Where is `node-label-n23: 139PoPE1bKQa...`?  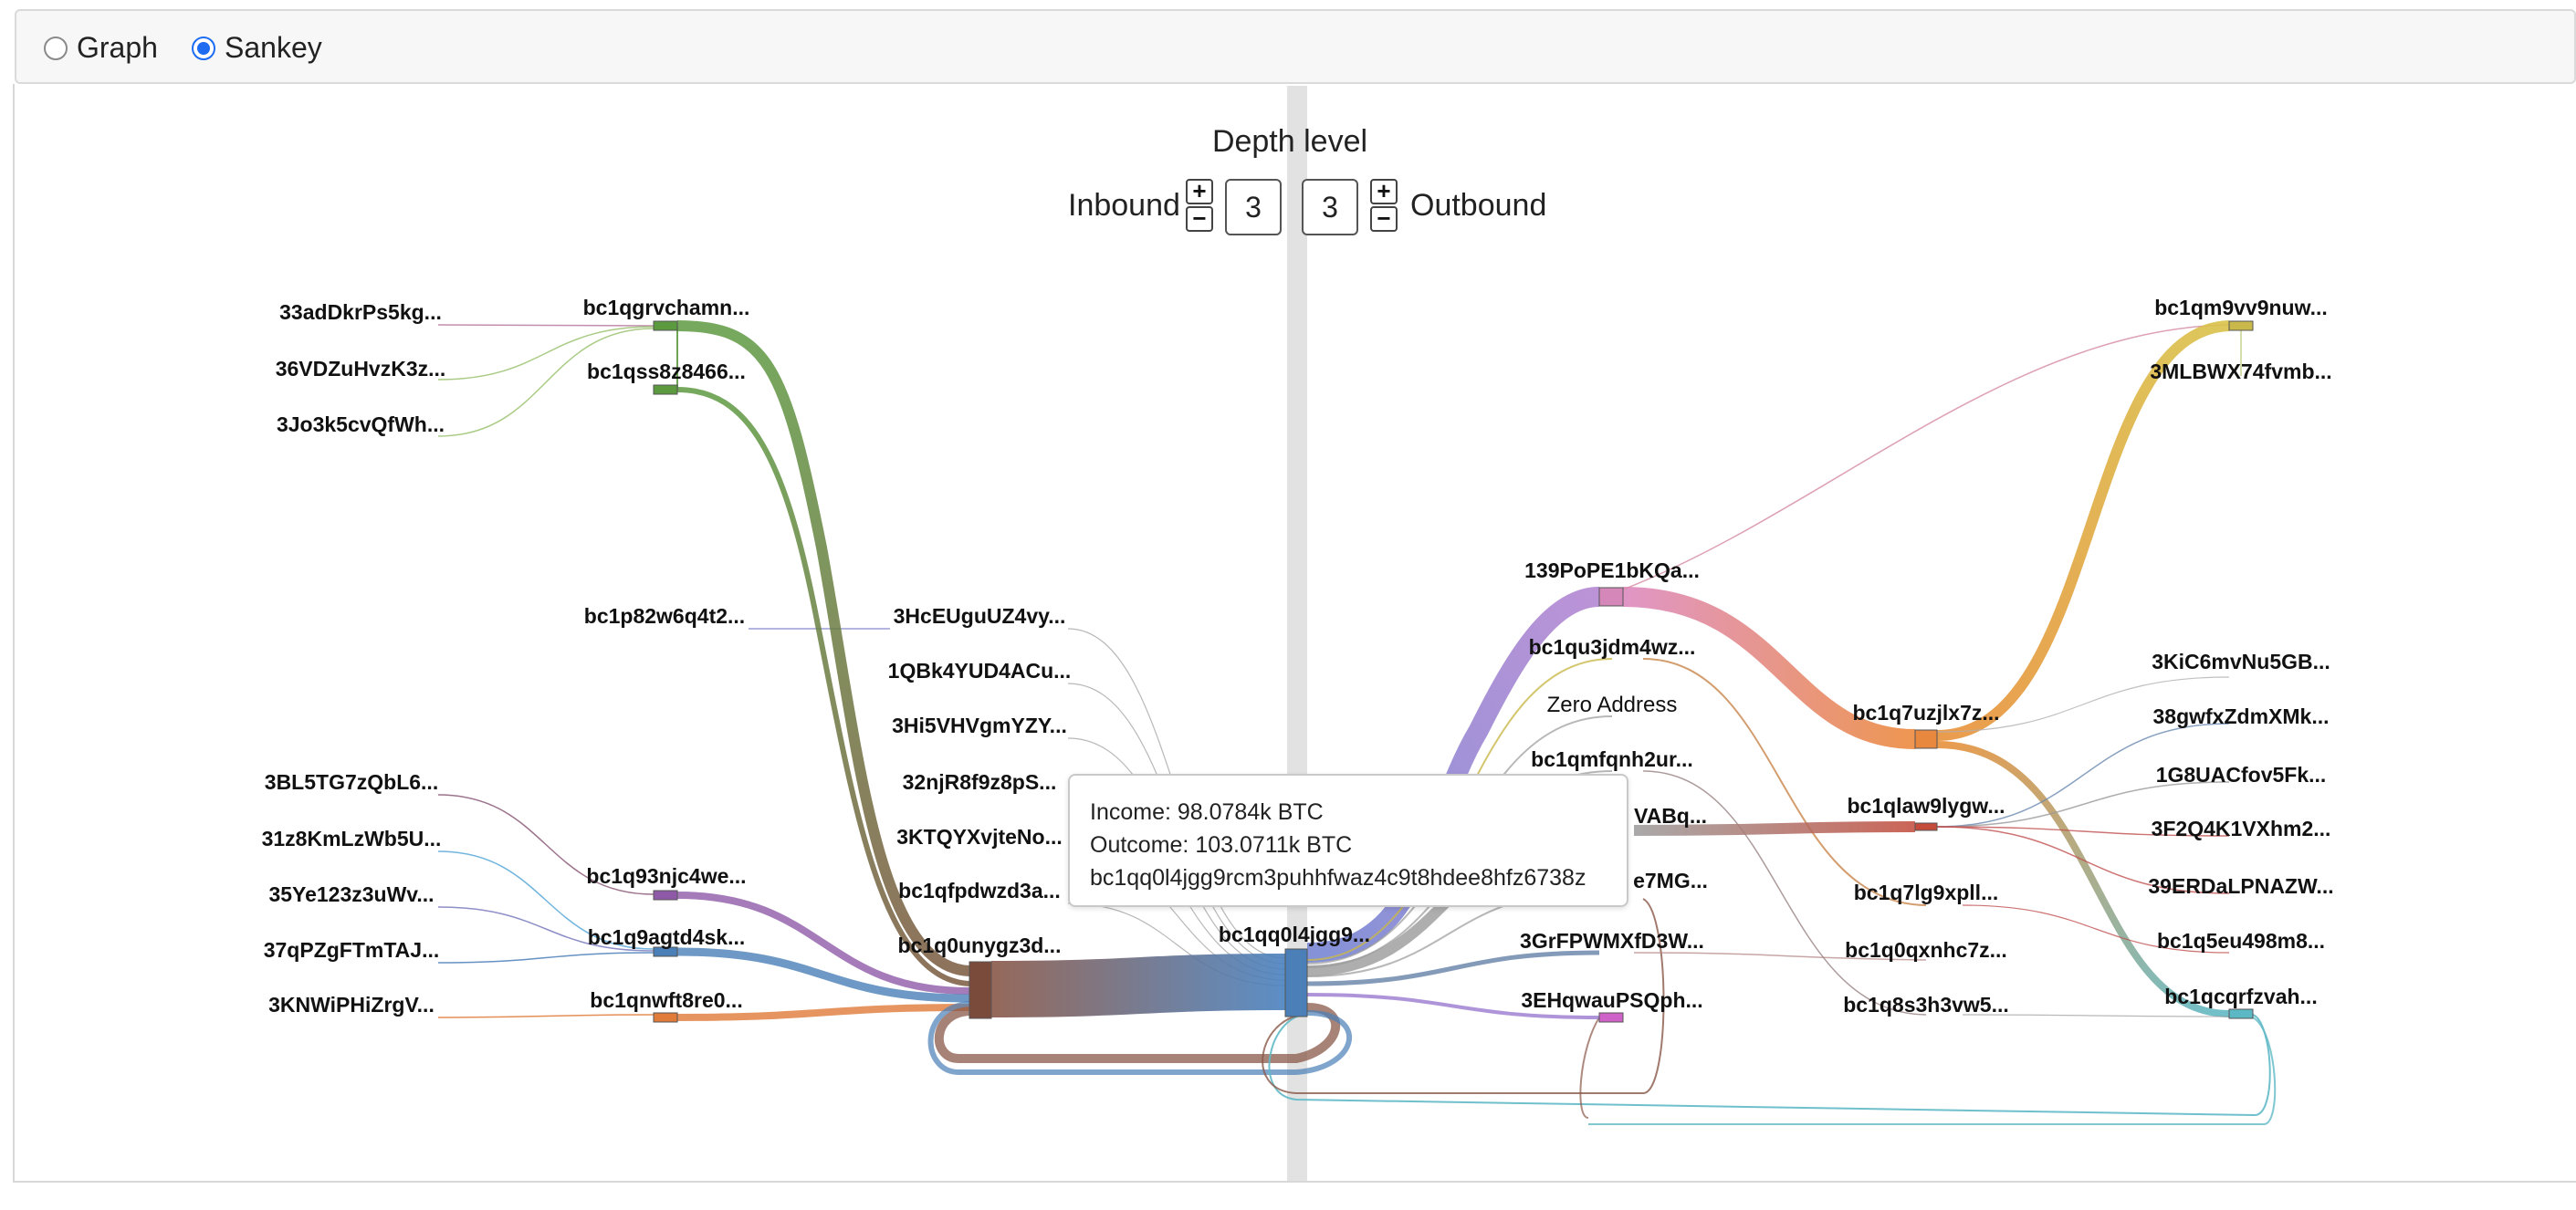 node-label-n23: 139PoPE1bKQa... is located at coordinates (1612, 570).